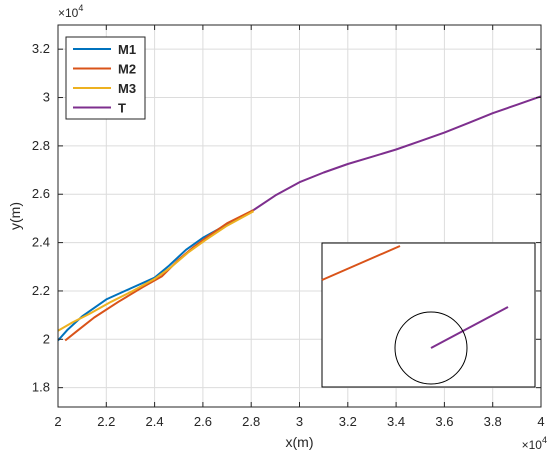  Describe the element at coordinates (41, 48) in the screenshot. I see `y-tick-label: 3.2` at that location.